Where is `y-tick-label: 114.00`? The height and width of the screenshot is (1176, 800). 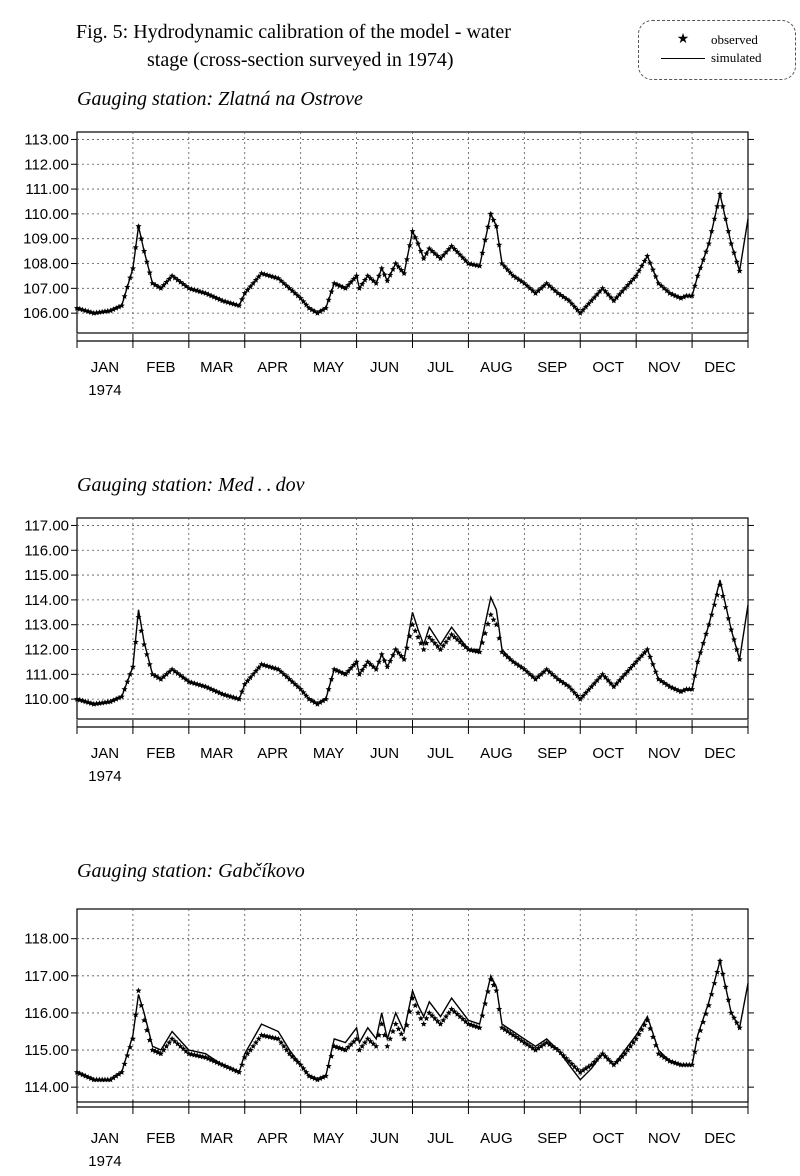
y-tick-label: 114.00 is located at coordinates (46, 1087).